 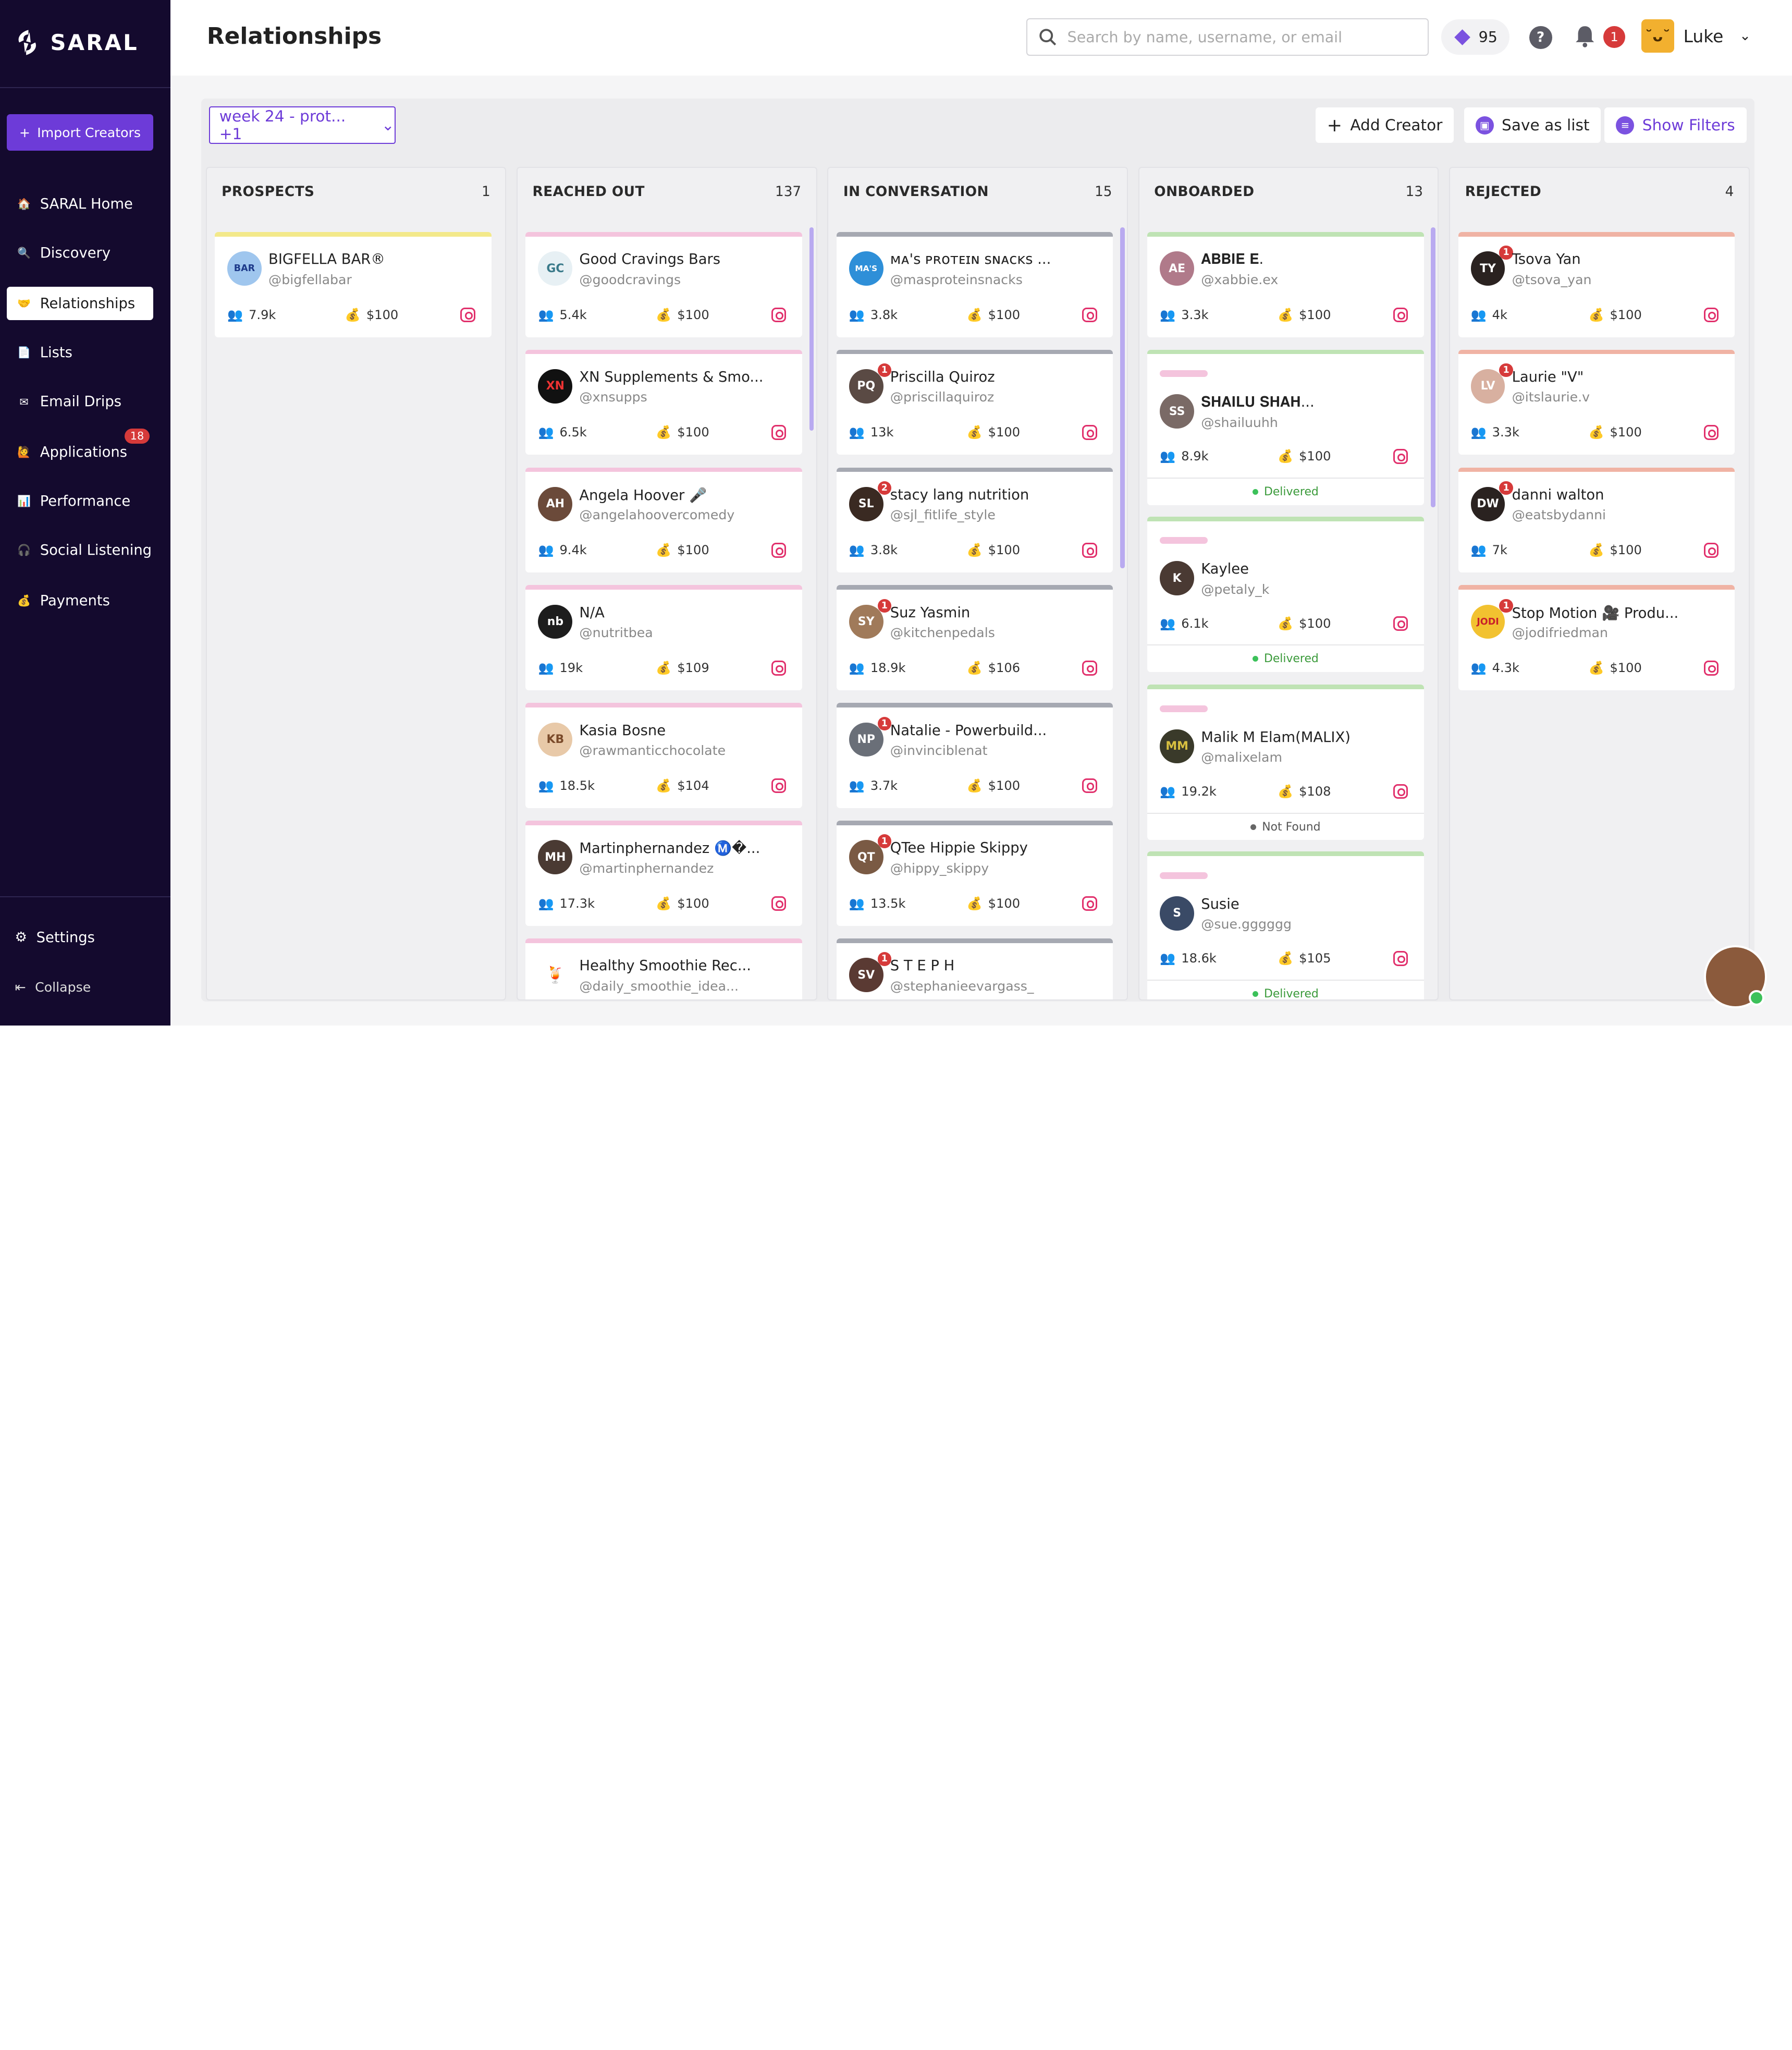 I want to click on creator-handle: @eatsbydanni, so click(x=1559, y=515).